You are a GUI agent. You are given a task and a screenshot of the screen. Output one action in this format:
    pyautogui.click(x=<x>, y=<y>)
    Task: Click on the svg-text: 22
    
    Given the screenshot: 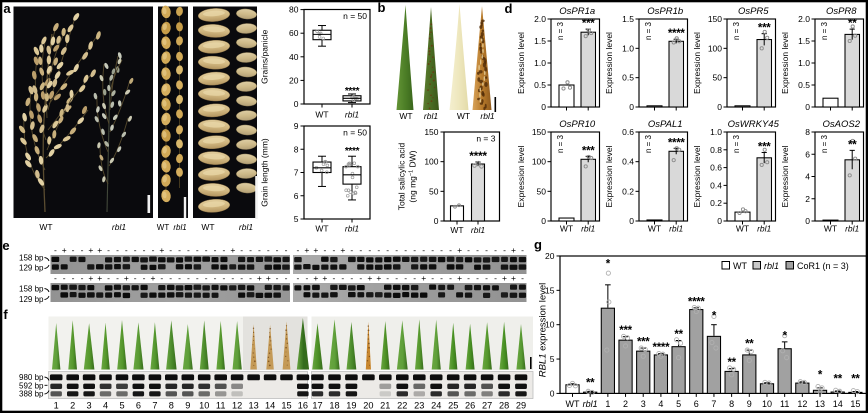 What is the action you would take?
    pyautogui.click(x=402, y=406)
    